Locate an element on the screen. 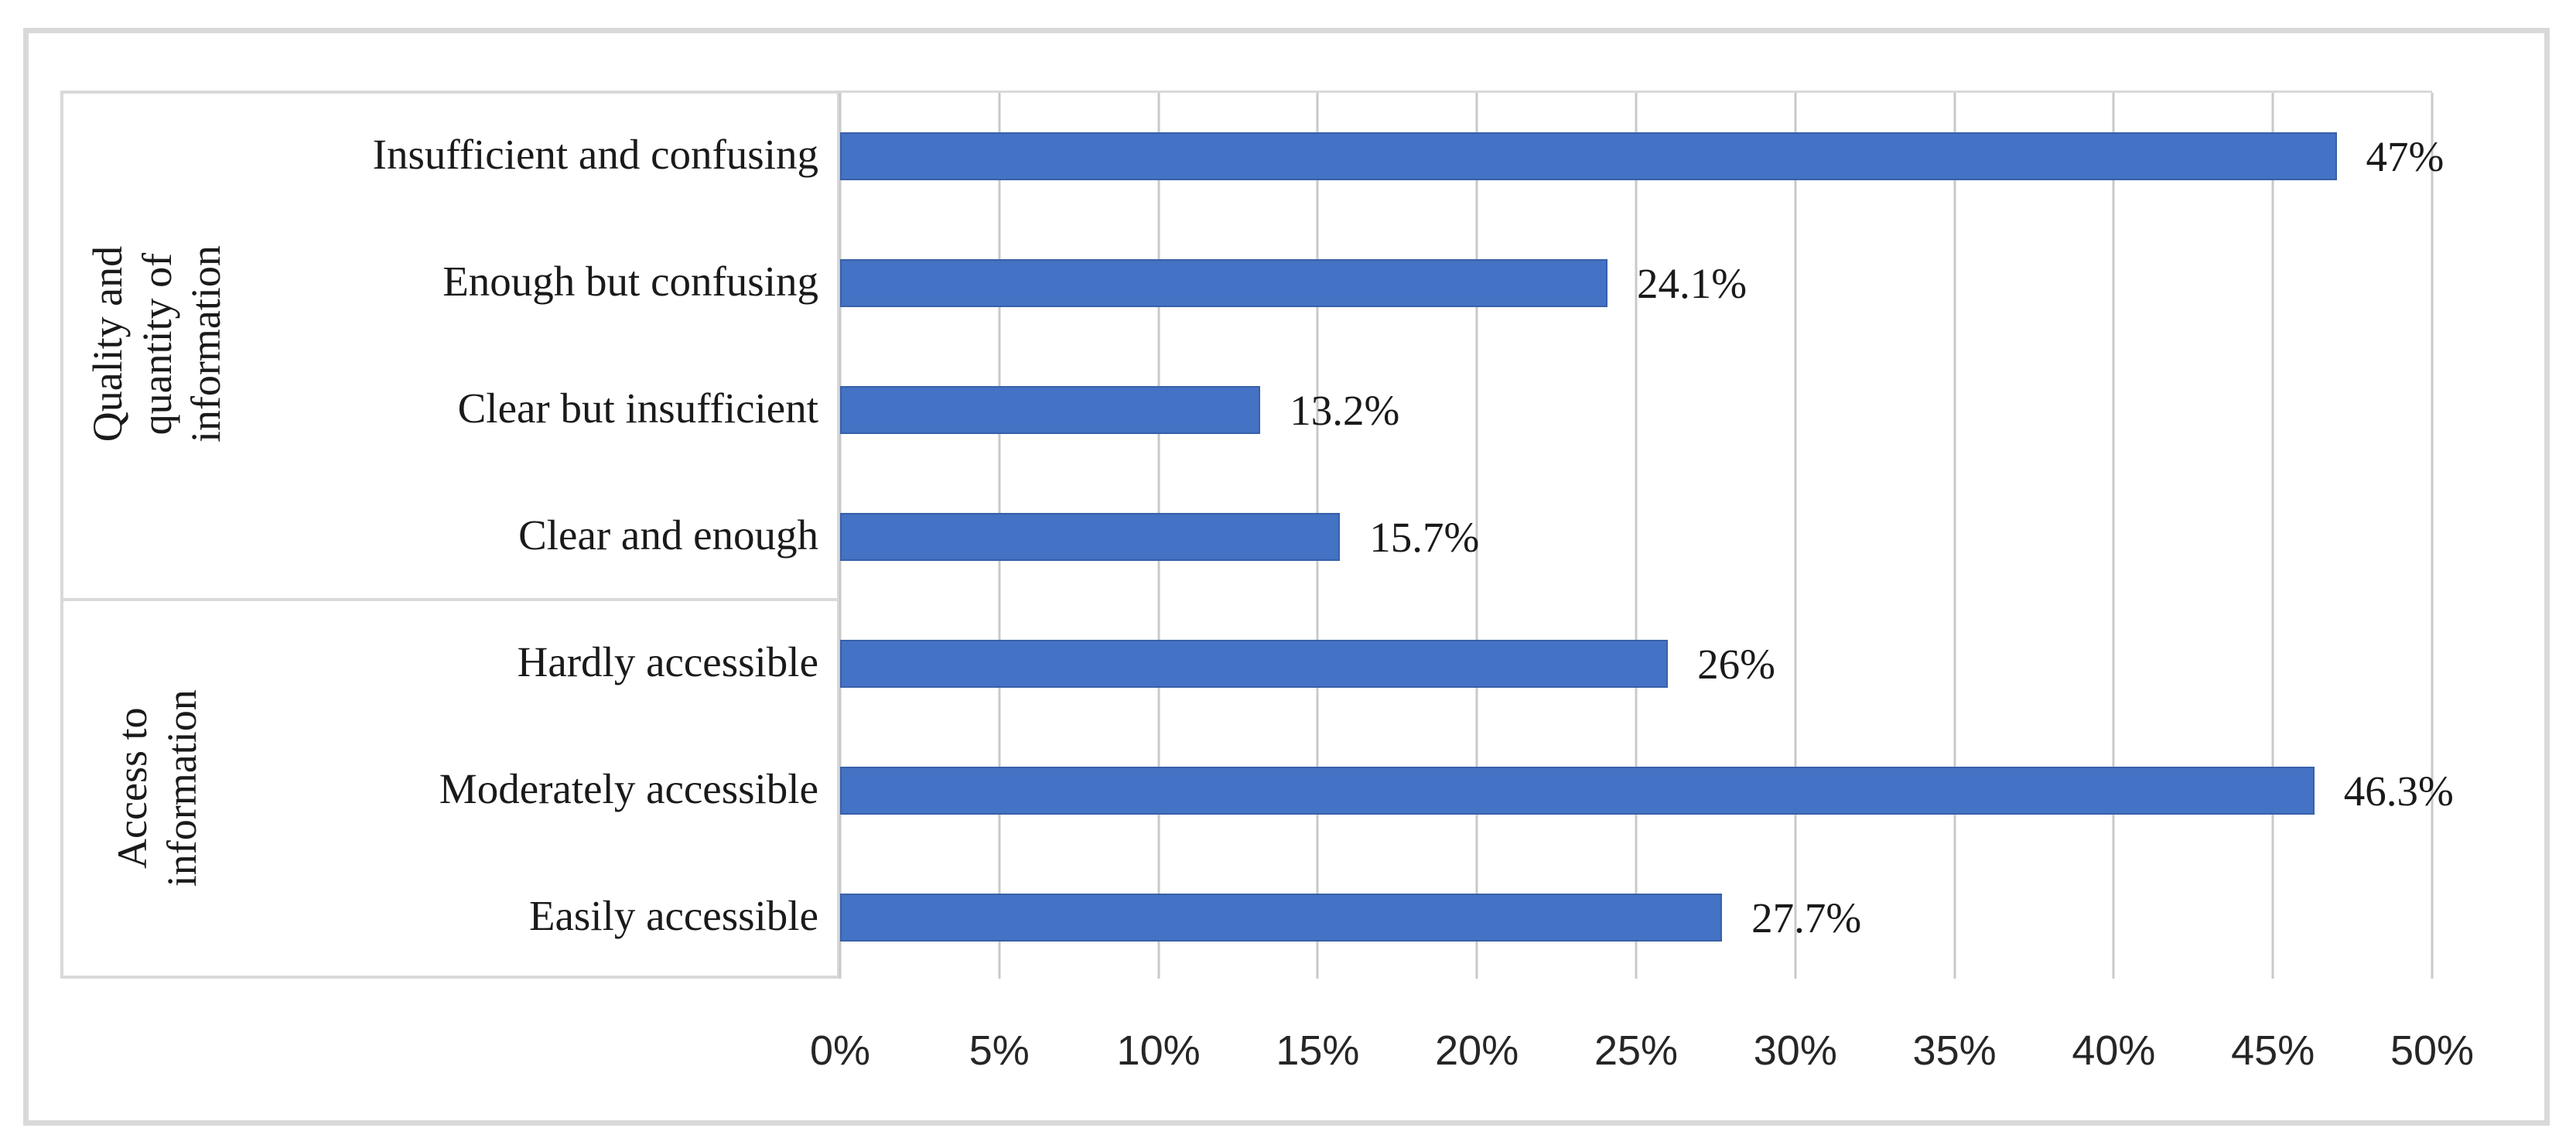 The height and width of the screenshot is (1145, 2576). x-tick-15%: 15% is located at coordinates (1318, 1050).